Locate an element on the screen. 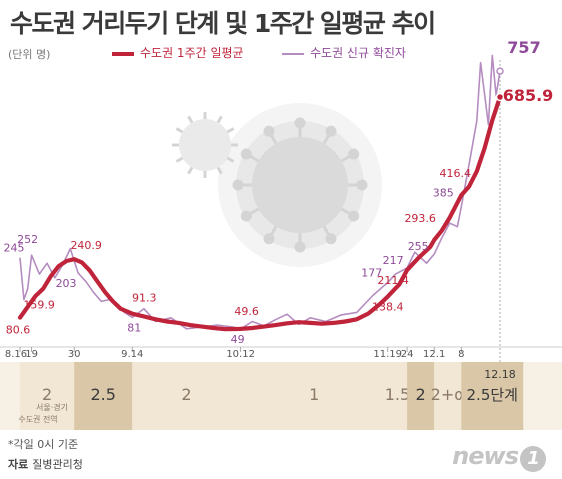  source-label: 자료 is located at coordinates (18, 464).